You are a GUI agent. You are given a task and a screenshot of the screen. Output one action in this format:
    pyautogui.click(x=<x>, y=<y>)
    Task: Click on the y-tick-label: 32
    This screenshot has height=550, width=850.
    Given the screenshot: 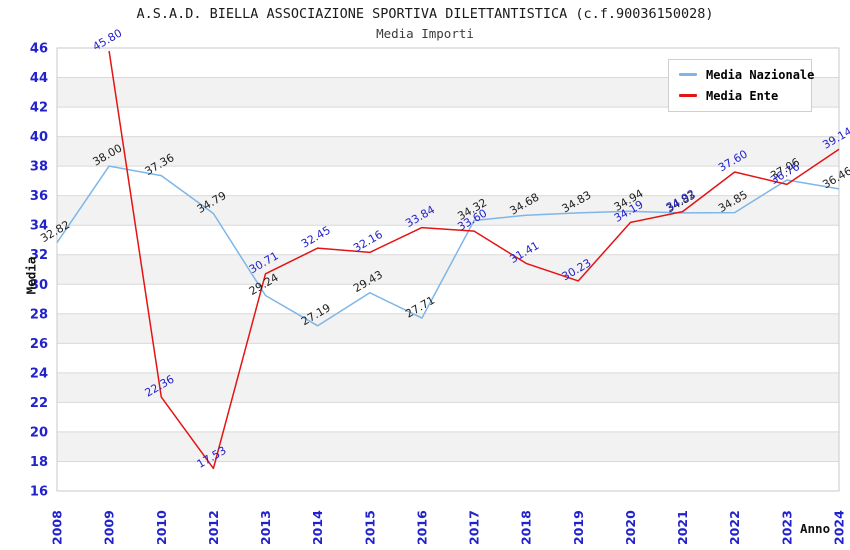 What is the action you would take?
    pyautogui.click(x=39, y=255)
    